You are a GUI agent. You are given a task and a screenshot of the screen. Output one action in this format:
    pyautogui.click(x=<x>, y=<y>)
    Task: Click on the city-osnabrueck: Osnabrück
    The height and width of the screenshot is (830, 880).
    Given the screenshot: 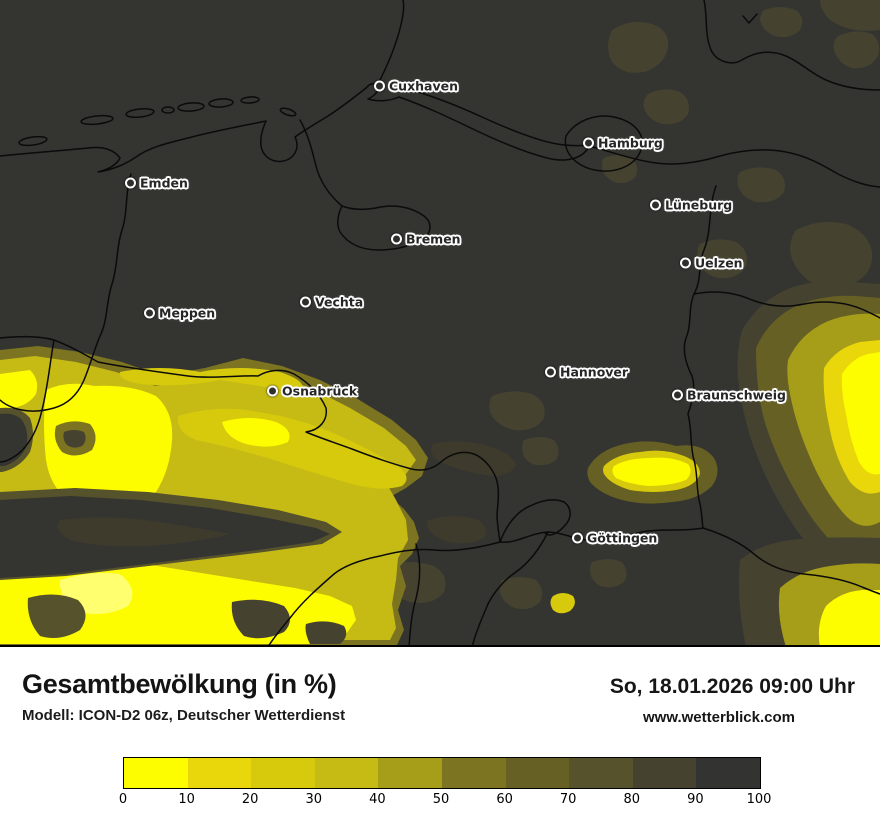 What is the action you would take?
    pyautogui.click(x=312, y=391)
    